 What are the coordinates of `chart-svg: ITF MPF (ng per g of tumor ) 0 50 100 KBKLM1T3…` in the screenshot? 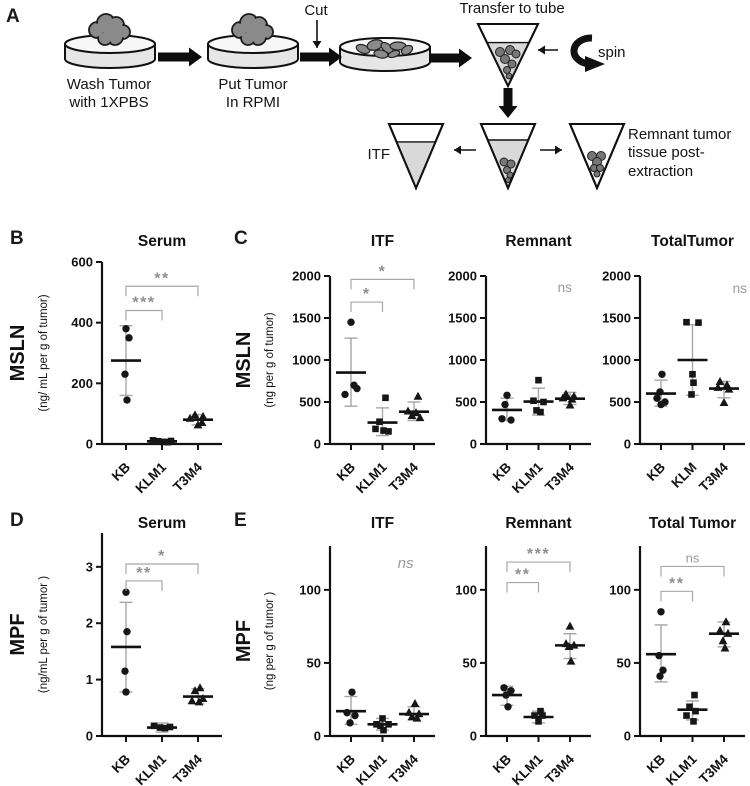 It's located at (334, 650).